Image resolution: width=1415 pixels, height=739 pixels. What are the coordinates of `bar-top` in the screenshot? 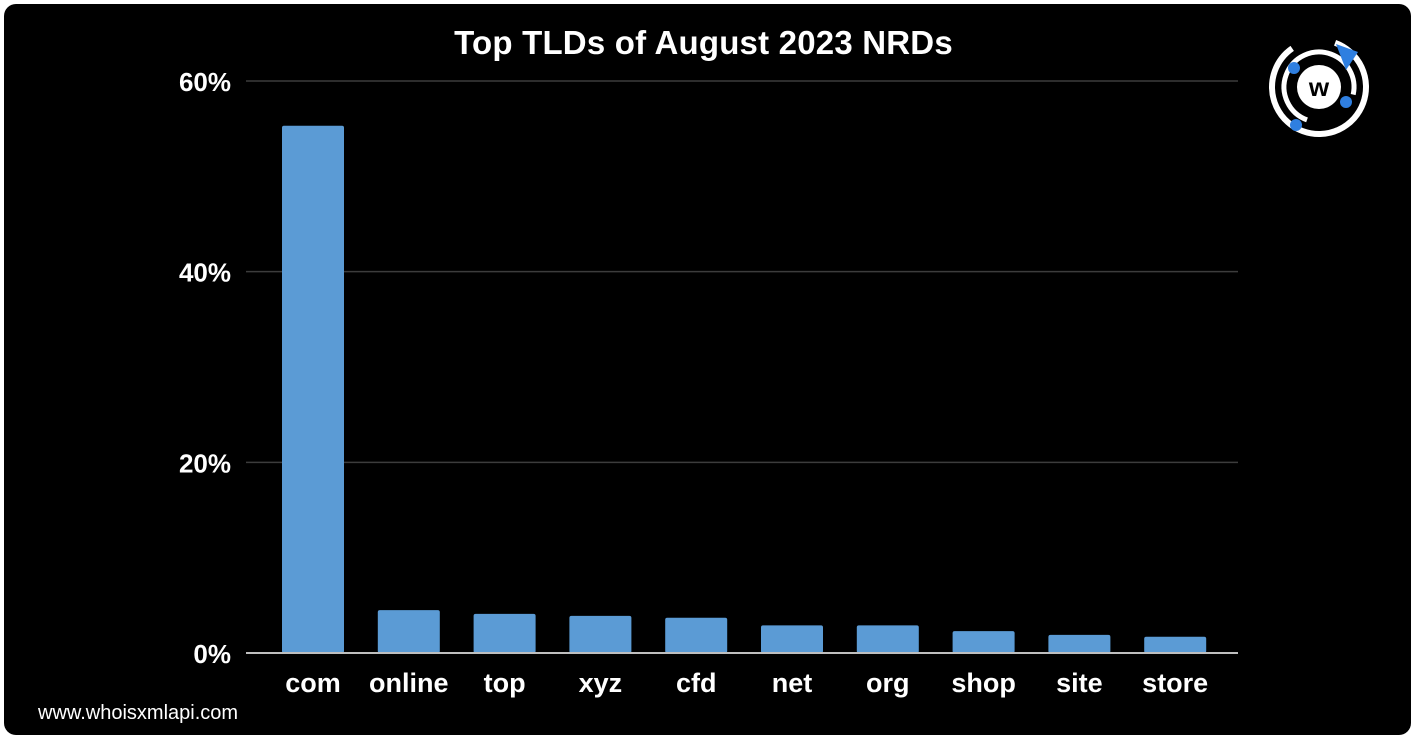 It's located at (504, 633).